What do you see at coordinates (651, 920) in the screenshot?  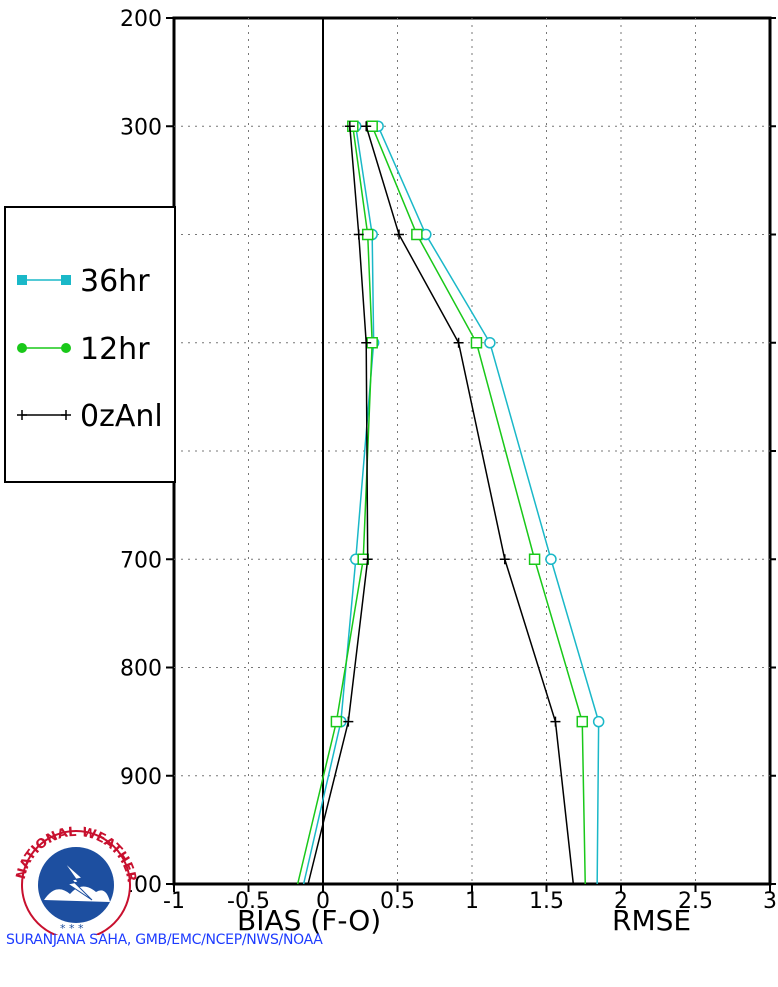 I see `x-axis-label-rmse: RMSE` at bounding box center [651, 920].